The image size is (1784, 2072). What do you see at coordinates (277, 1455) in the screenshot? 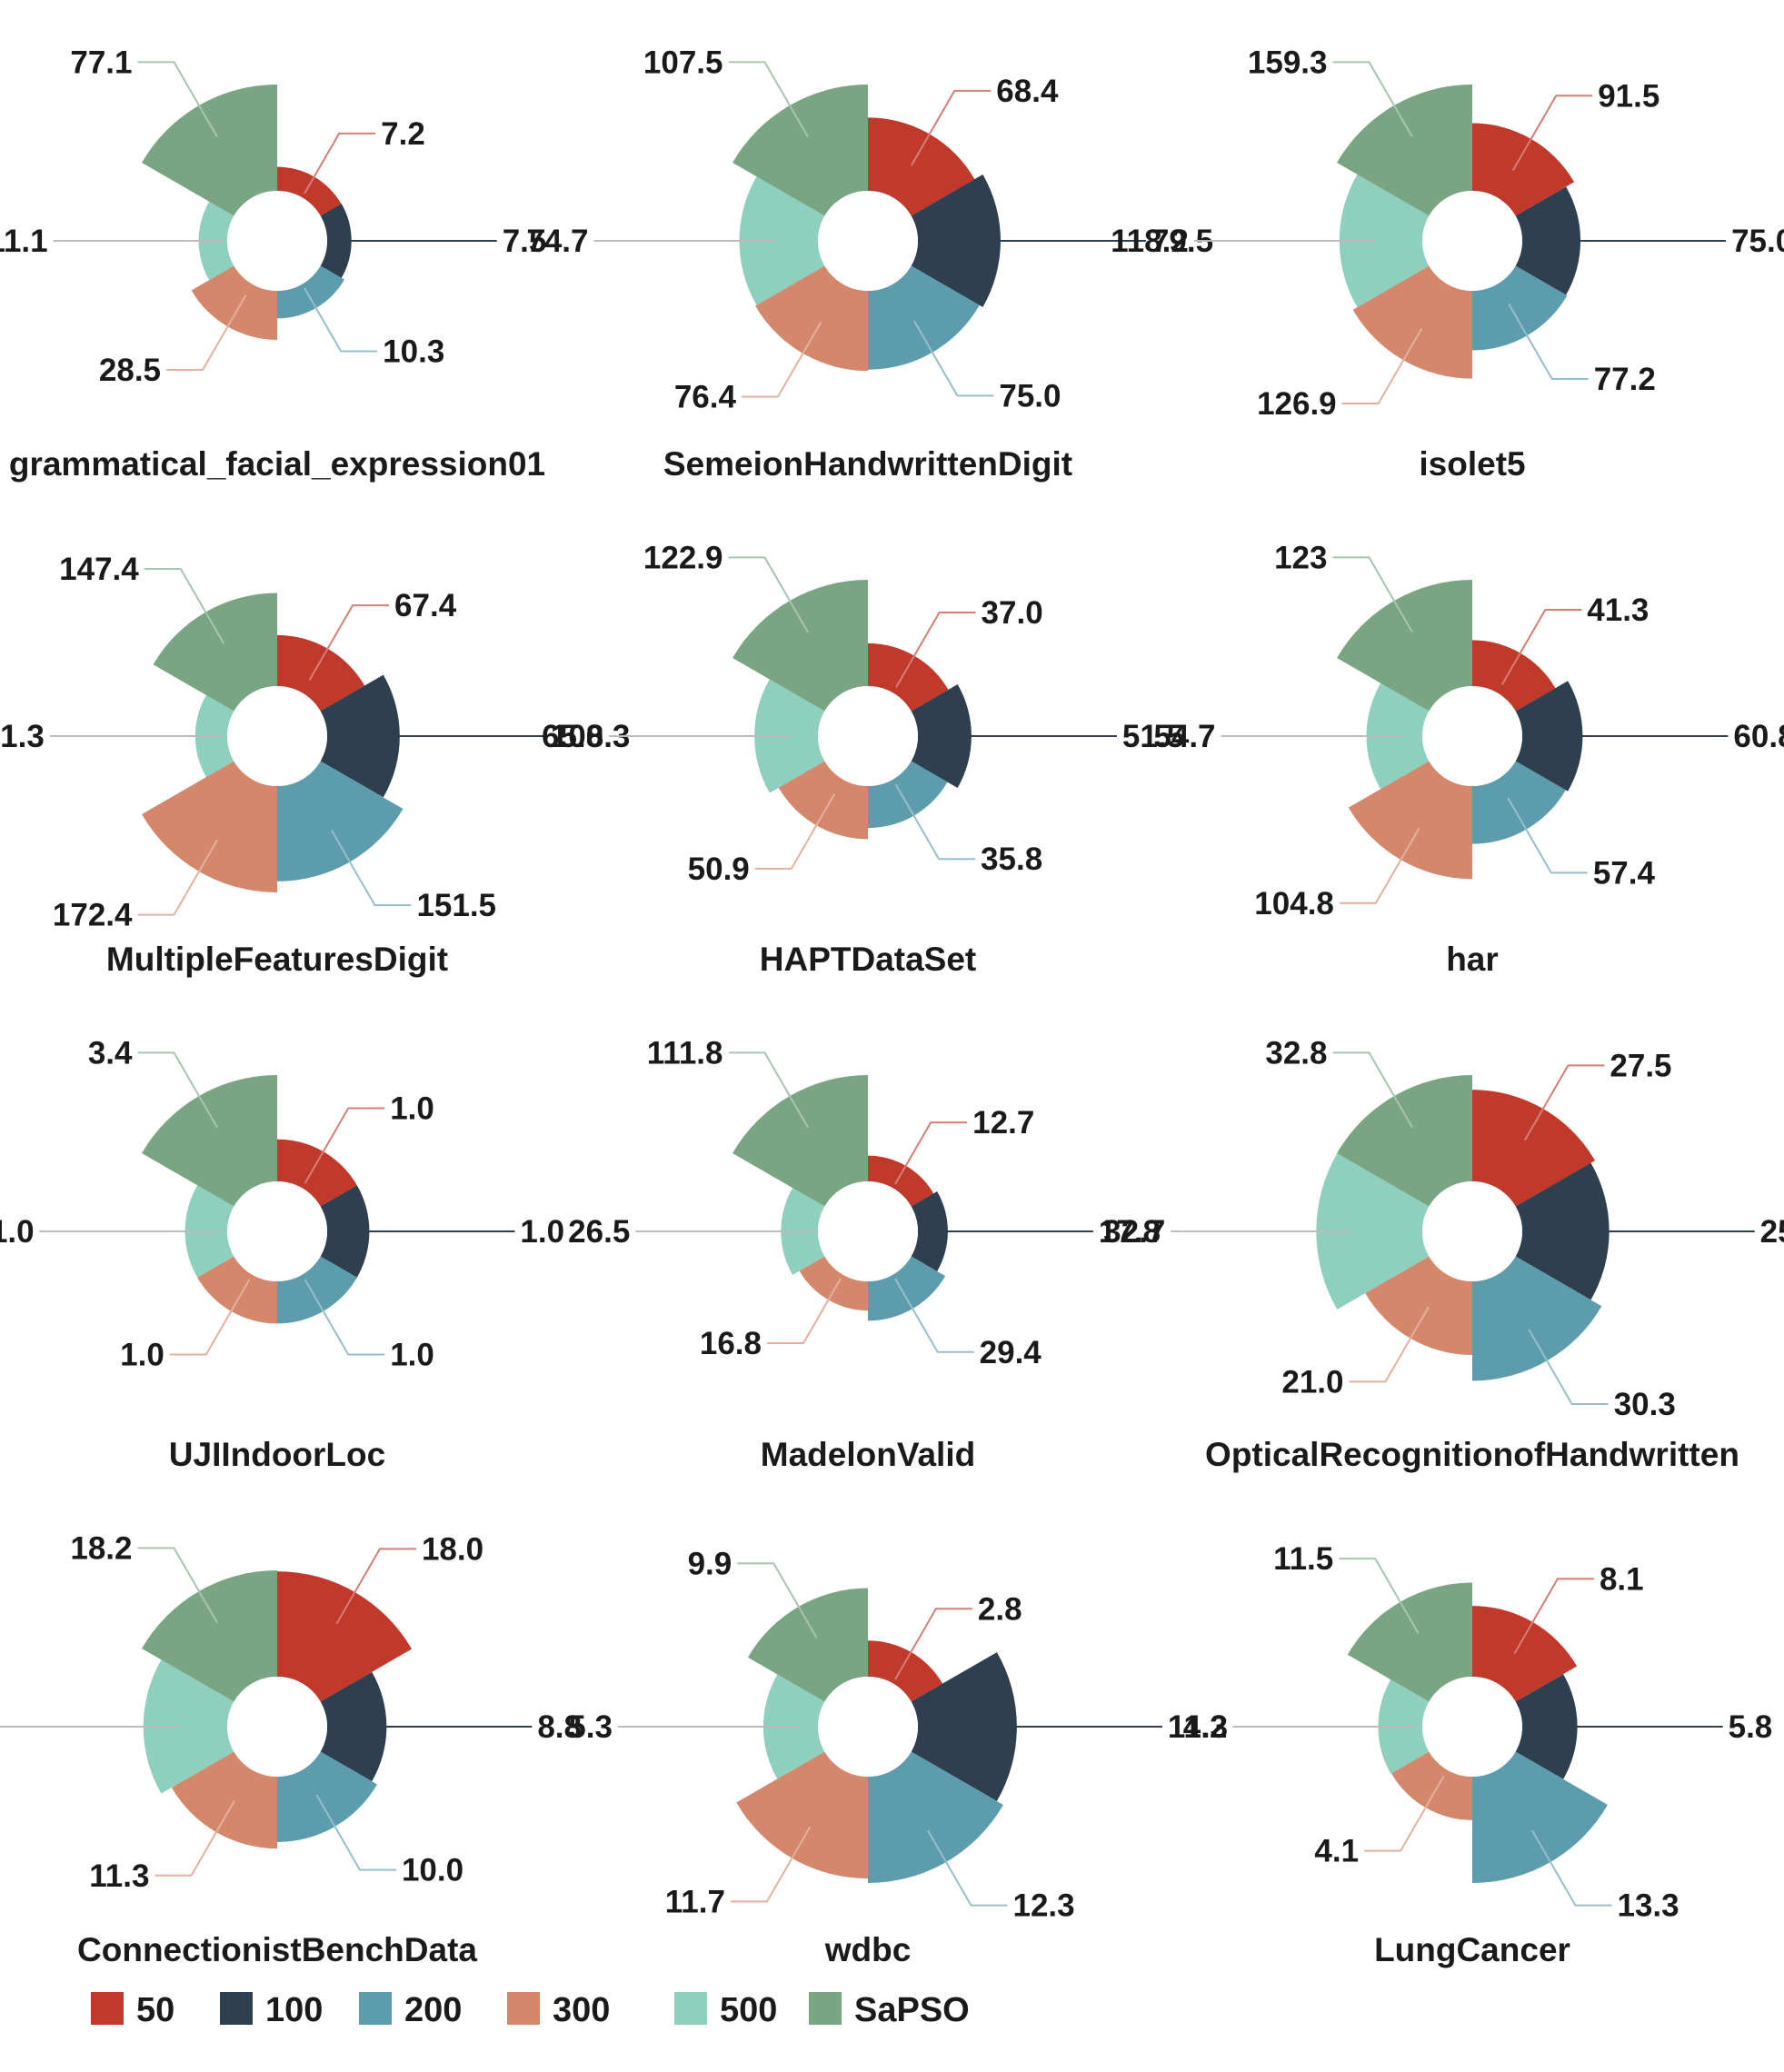
I see `chart-title: UJIIndoorLoc` at bounding box center [277, 1455].